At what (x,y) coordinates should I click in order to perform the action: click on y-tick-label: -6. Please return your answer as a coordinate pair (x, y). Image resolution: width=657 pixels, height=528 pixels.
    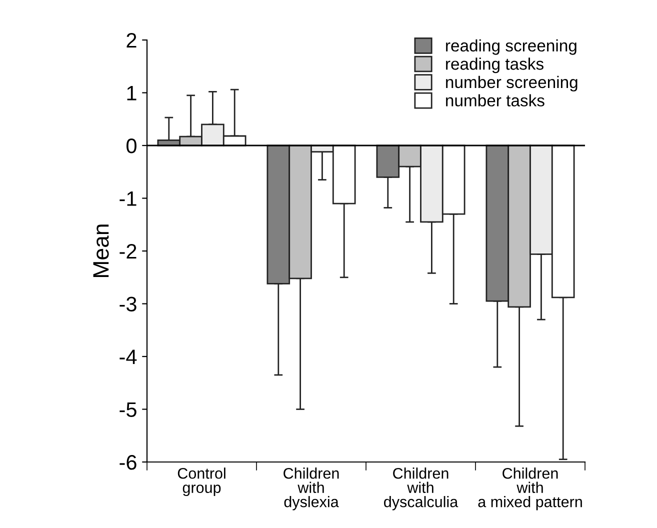
    Looking at the image, I should click on (128, 462).